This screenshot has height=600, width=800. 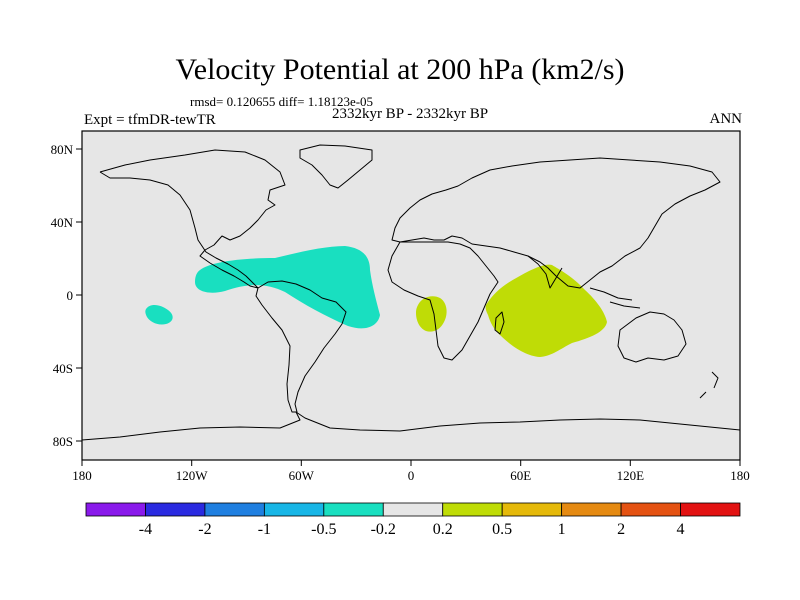 What do you see at coordinates (520, 475) in the screenshot?
I see `x-tick-label: 60E` at bounding box center [520, 475].